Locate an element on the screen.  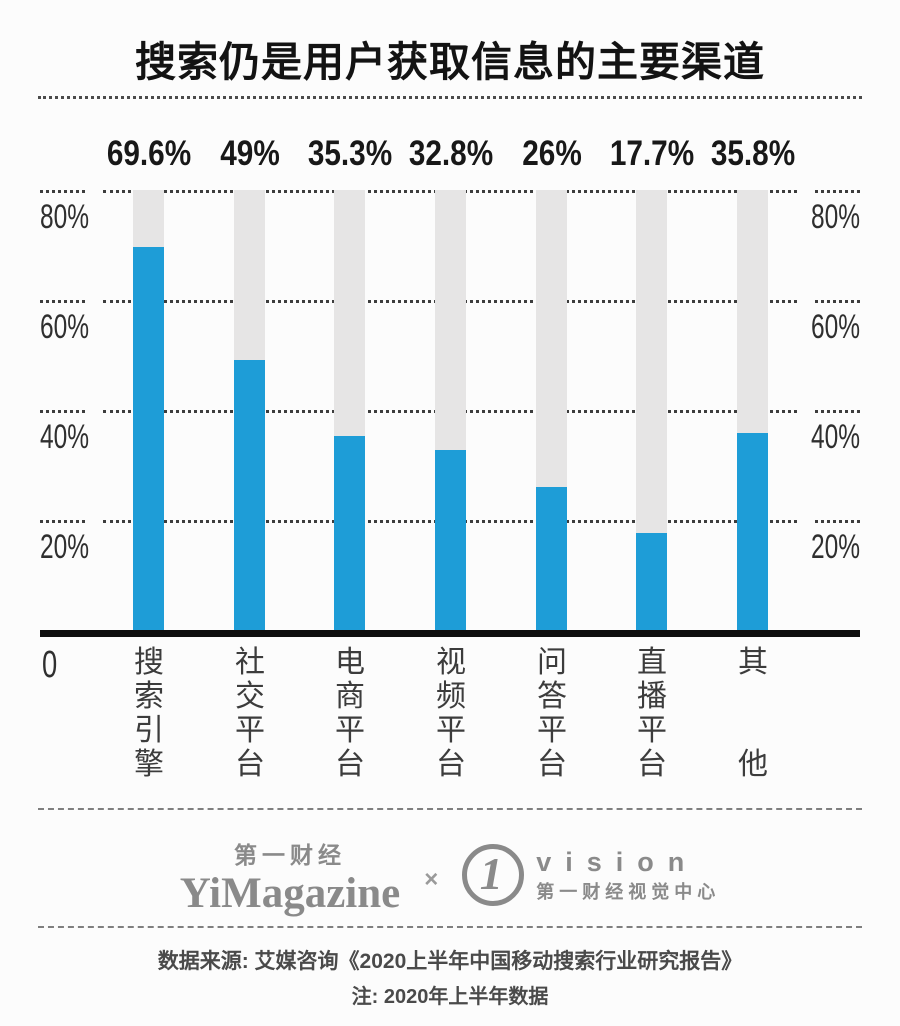
bar-value-label: 35.8% is located at coordinates (753, 153).